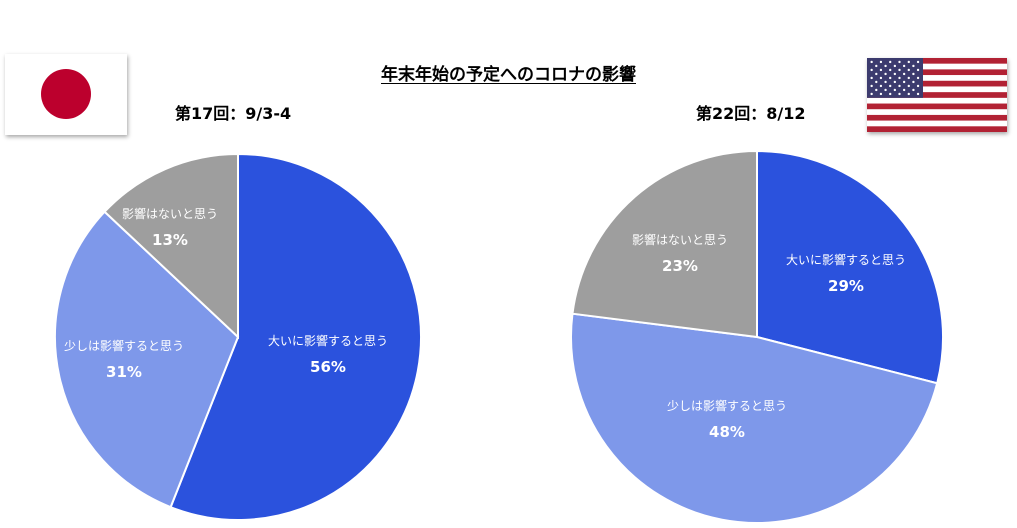 Image resolution: width=1017 pixels, height=528 pixels. Describe the element at coordinates (727, 432) in the screenshot. I see `pie-1-slice-1-value: 48%` at that location.